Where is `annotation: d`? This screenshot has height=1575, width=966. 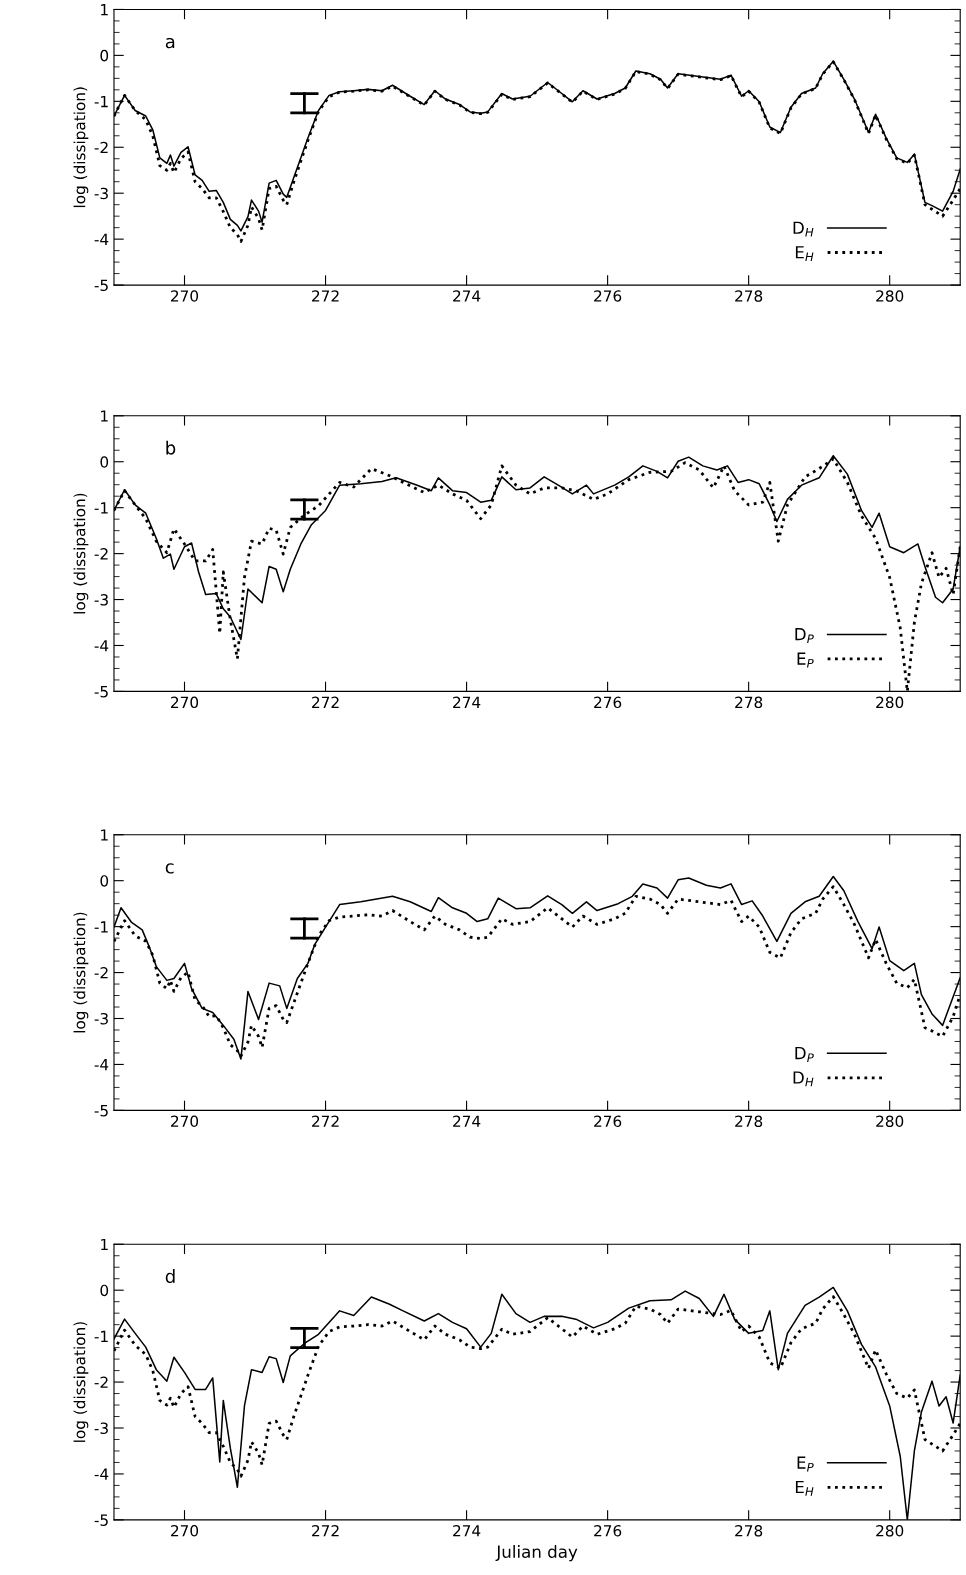
annotation: d is located at coordinates (170, 1276).